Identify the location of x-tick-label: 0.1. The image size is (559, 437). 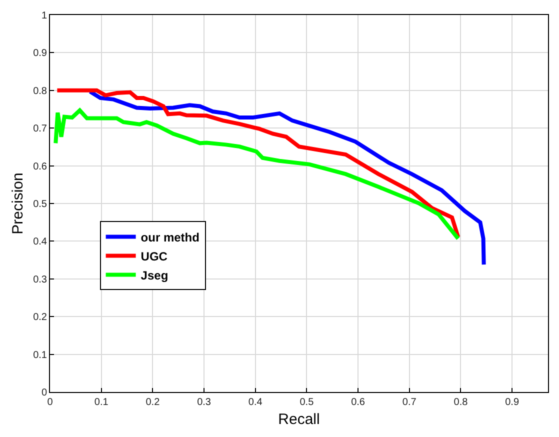
(101, 402).